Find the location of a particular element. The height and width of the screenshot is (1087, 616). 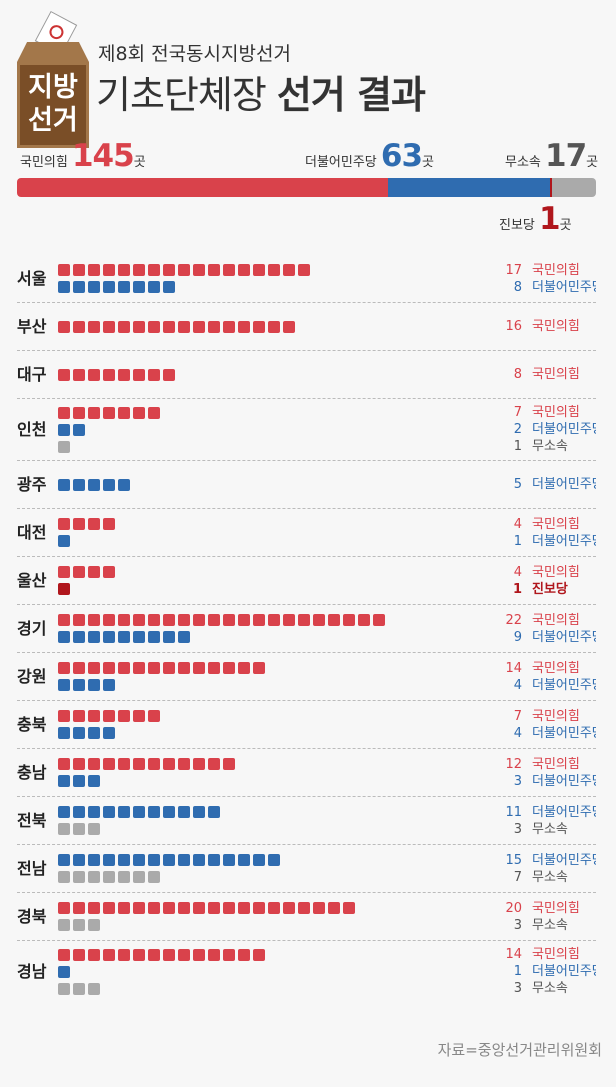

result-label: 4 국민의힘 is located at coordinates (546, 572).